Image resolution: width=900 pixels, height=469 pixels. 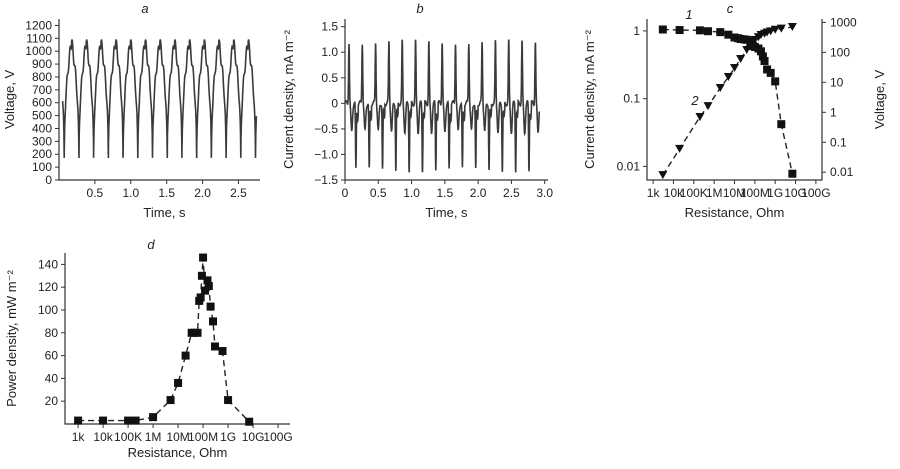 I want to click on panel-b-current-trace, so click(x=442, y=106).